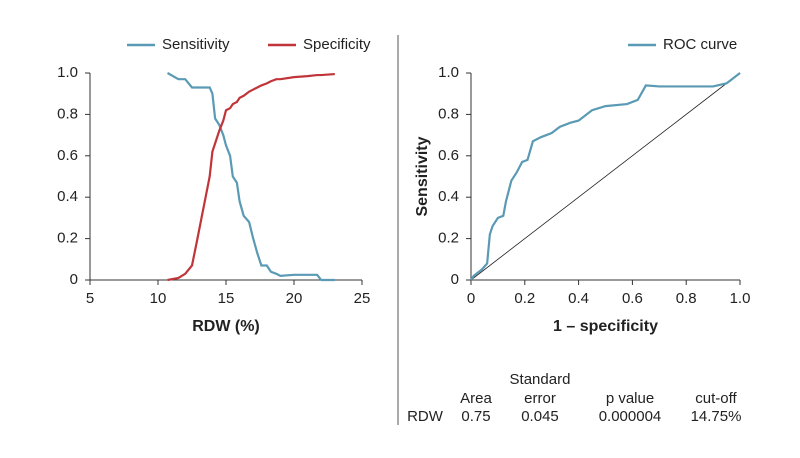  Describe the element at coordinates (524, 298) in the screenshot. I see `x-tick-label: 0.2` at that location.